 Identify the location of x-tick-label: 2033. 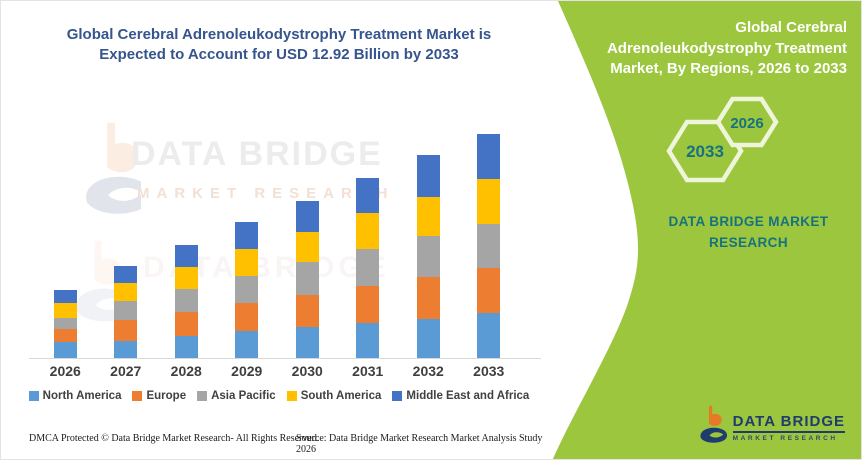
(489, 371).